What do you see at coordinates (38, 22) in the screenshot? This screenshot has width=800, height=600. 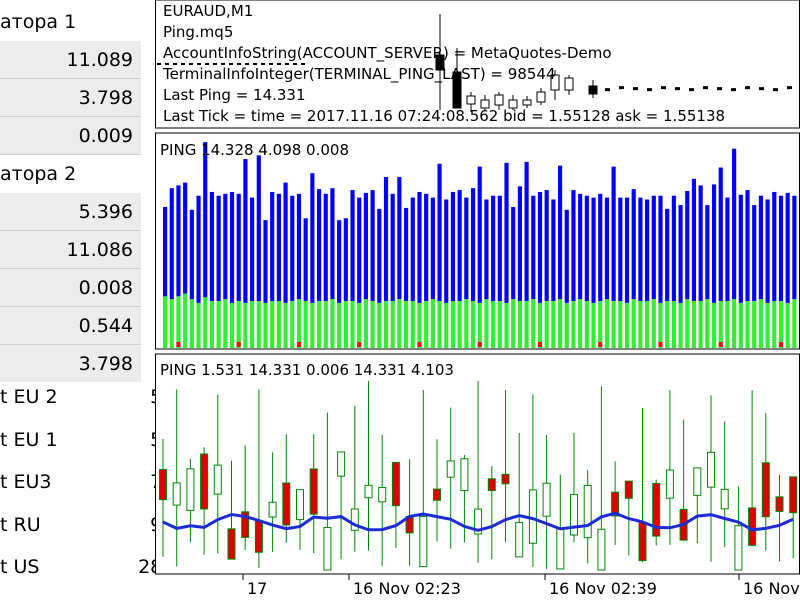 I see `section-title: атора 1` at bounding box center [38, 22].